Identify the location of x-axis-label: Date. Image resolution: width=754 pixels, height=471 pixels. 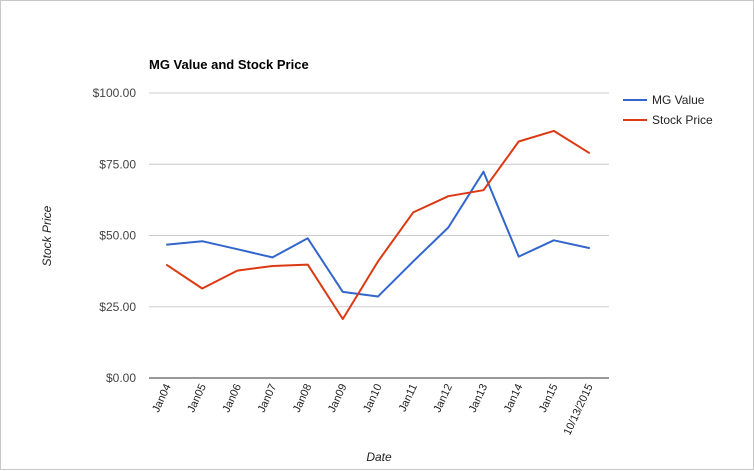
(379, 457).